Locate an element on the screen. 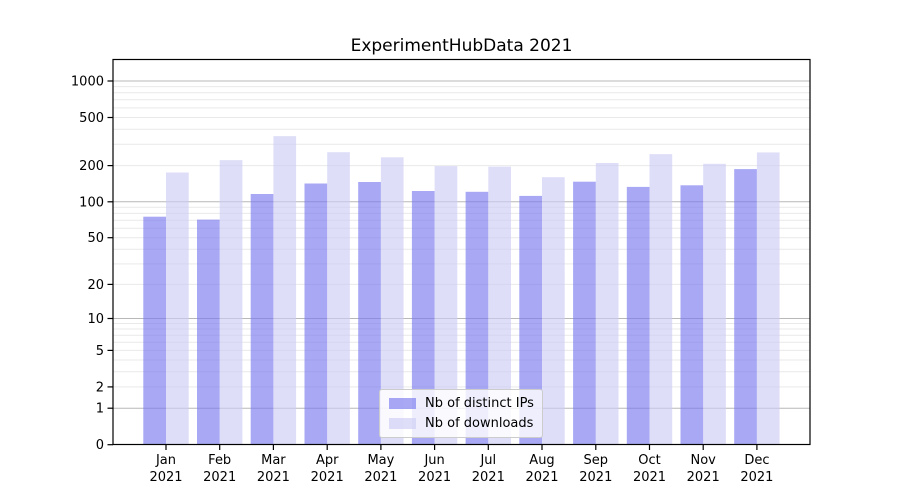  bar-nb-of-downloads-feb-2021 is located at coordinates (231, 302).